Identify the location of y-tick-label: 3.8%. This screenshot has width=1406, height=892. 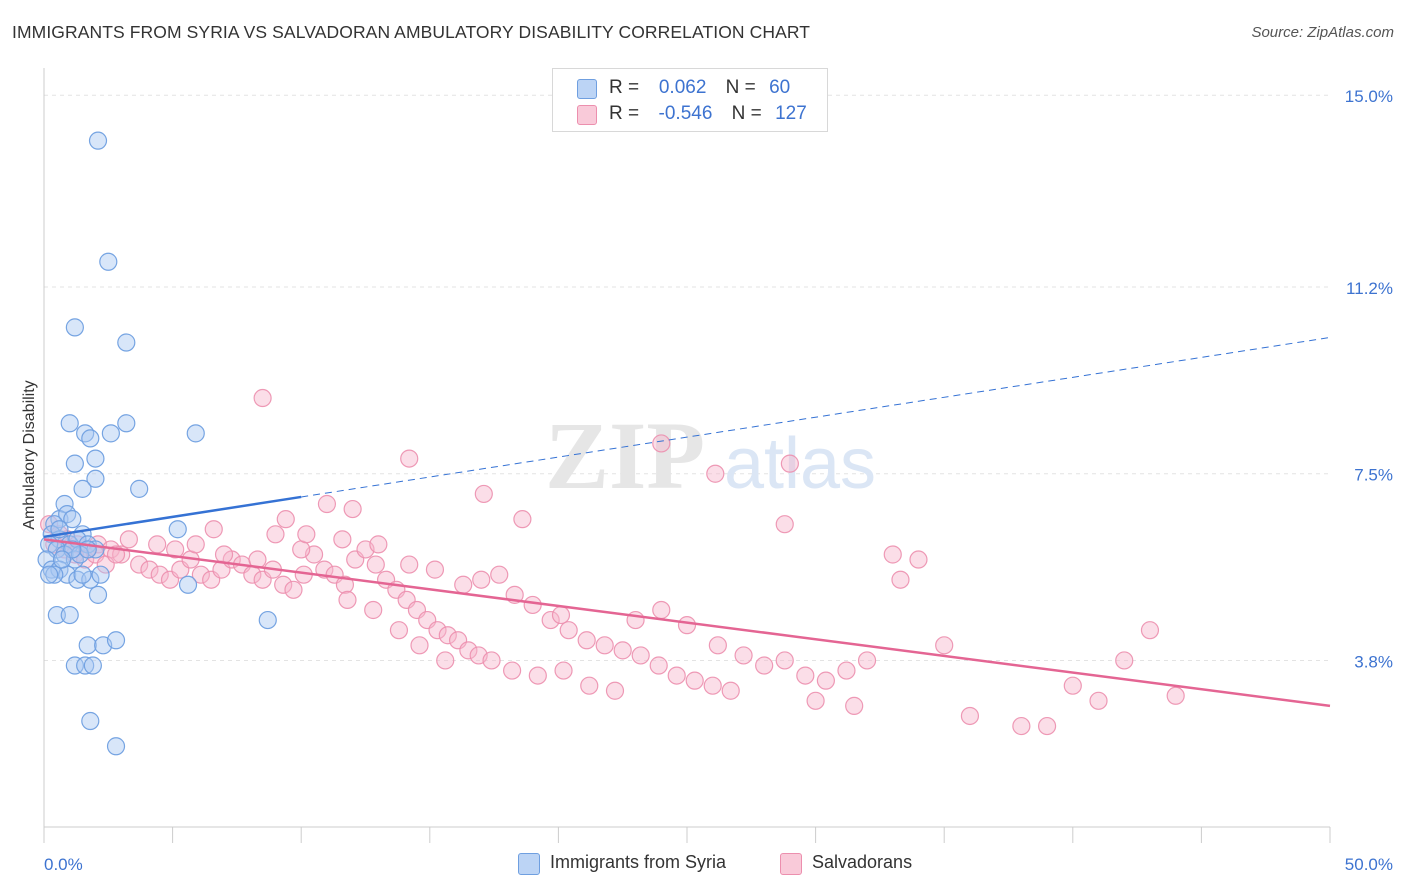
(1373, 661).